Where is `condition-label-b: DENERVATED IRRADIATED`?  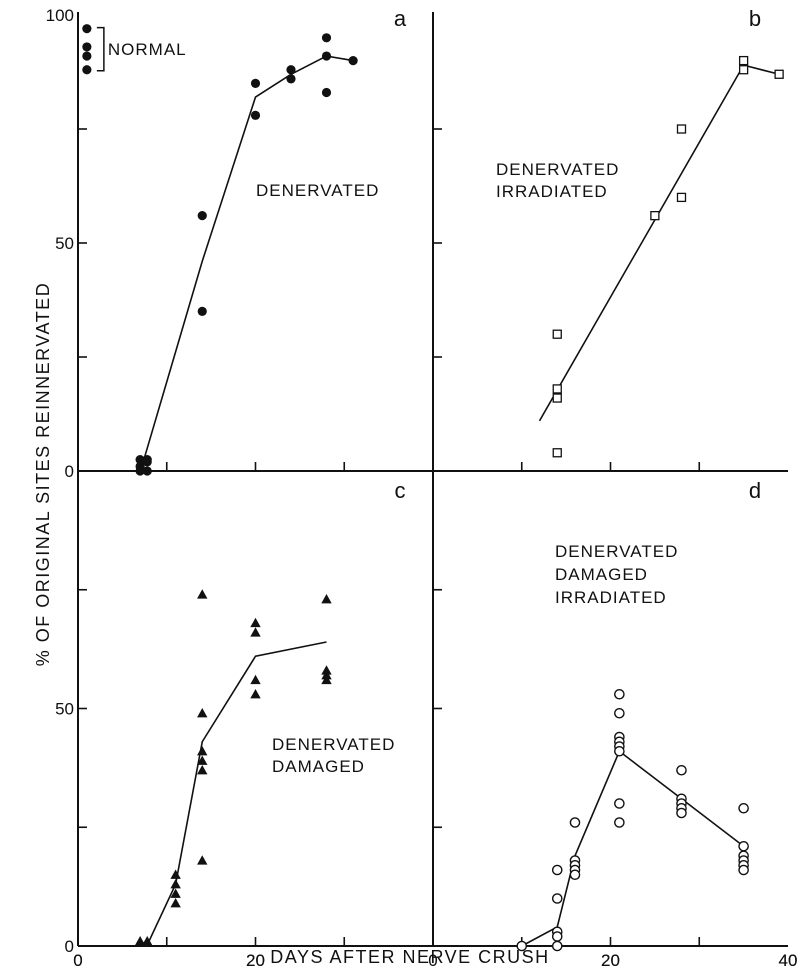 condition-label-b: DENERVATED IRRADIATED is located at coordinates (557, 180).